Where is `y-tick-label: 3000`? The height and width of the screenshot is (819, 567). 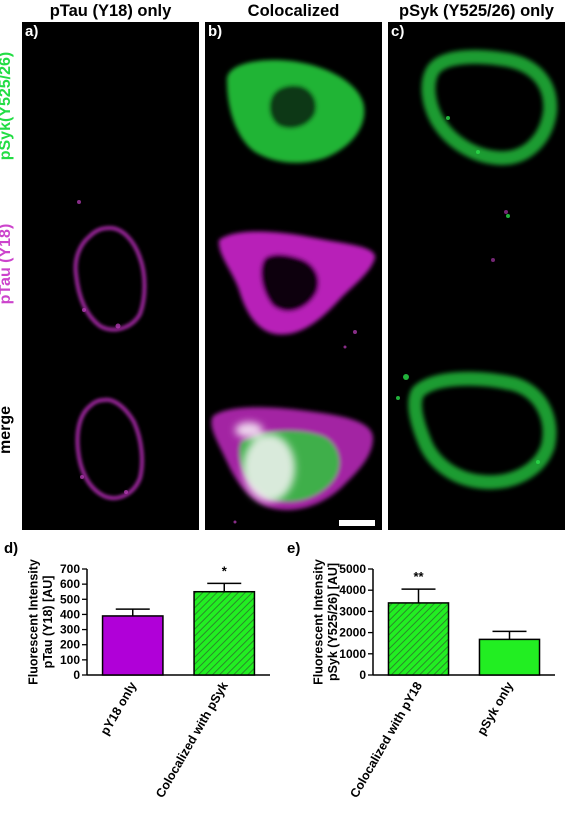
y-tick-label: 3000 is located at coordinates (352, 611).